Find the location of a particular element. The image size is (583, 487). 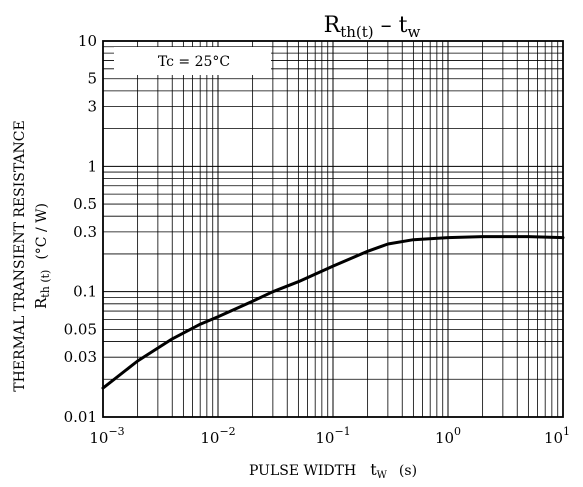

x-tick-label: 10¹ is located at coordinates (557, 436).